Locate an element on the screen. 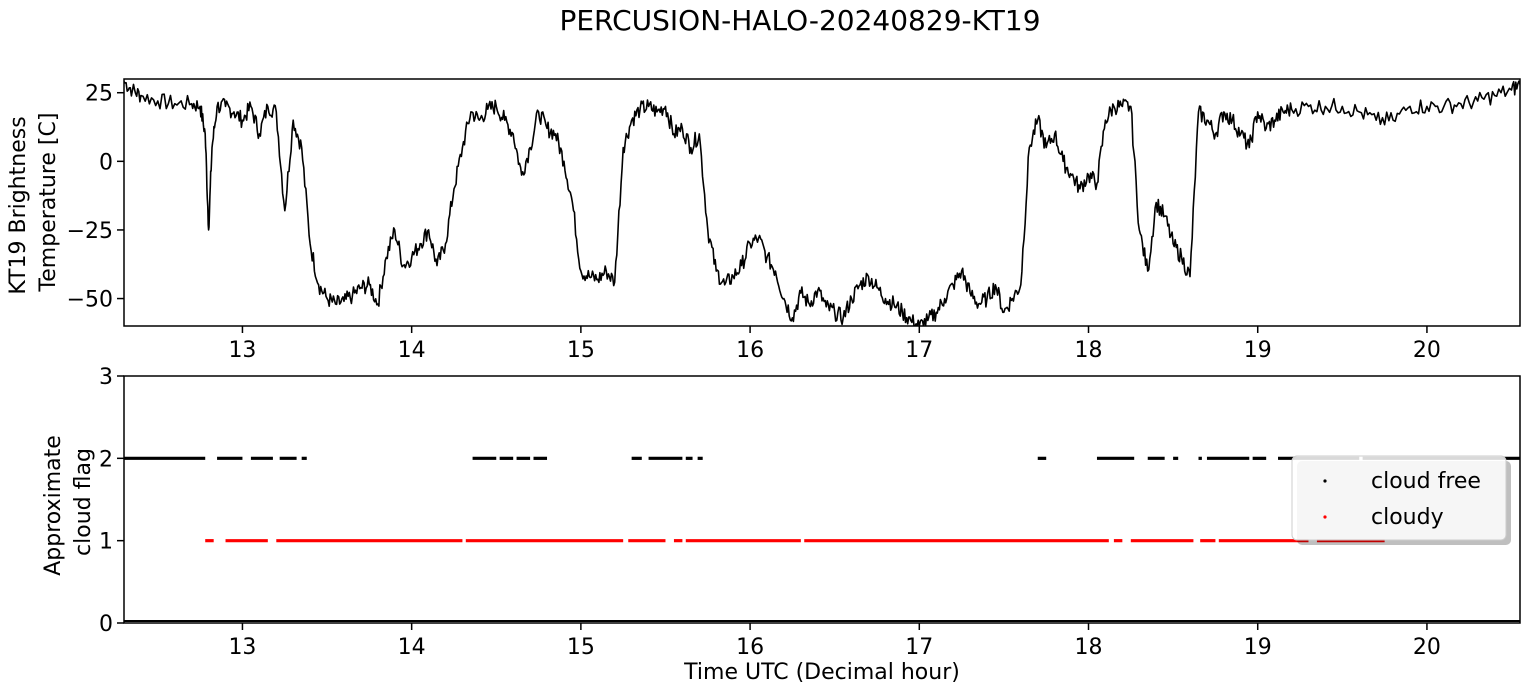 This screenshot has height=690, width=1526. panel1-xtick-label: 17 is located at coordinates (919, 350).